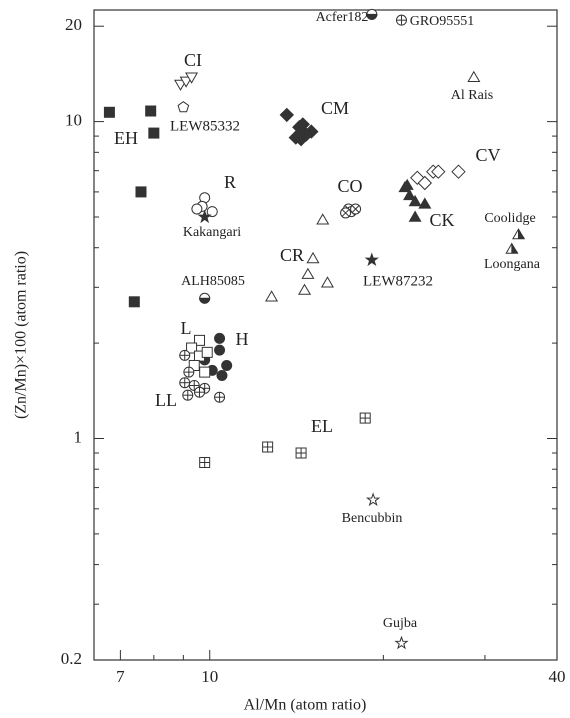  I want to click on y-axis-label: (Zn/Mn)×100 (atom ratio), so click(21, 335).